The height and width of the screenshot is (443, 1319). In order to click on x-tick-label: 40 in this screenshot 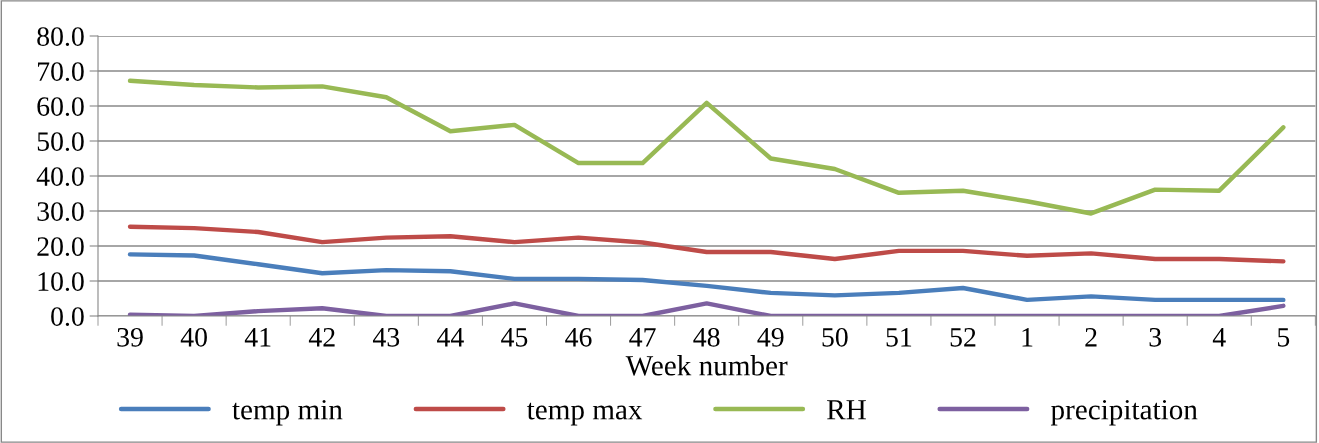, I will do `click(193, 337)`.